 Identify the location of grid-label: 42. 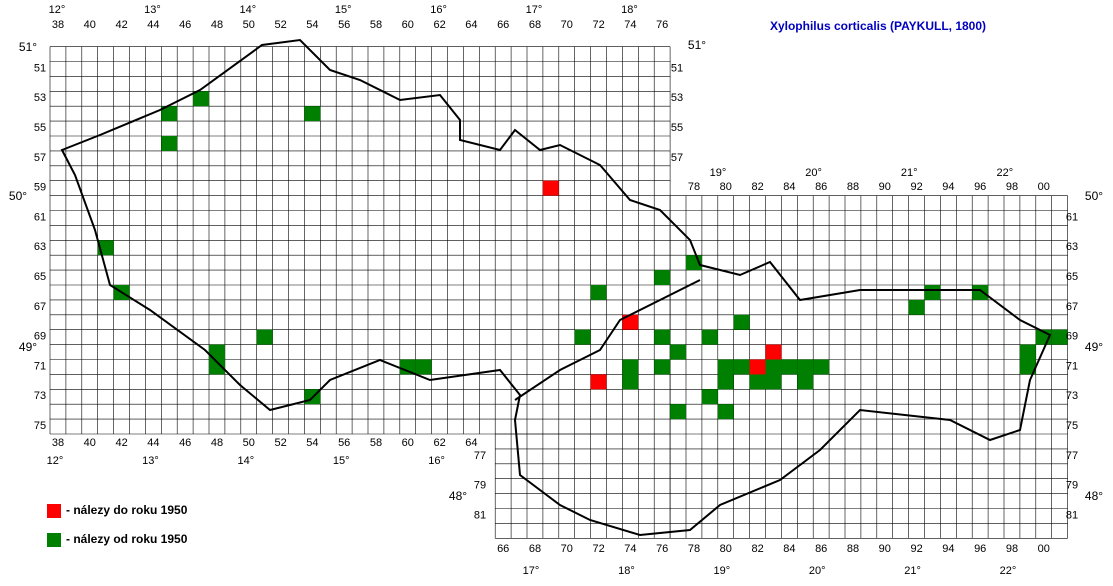
(121, 443).